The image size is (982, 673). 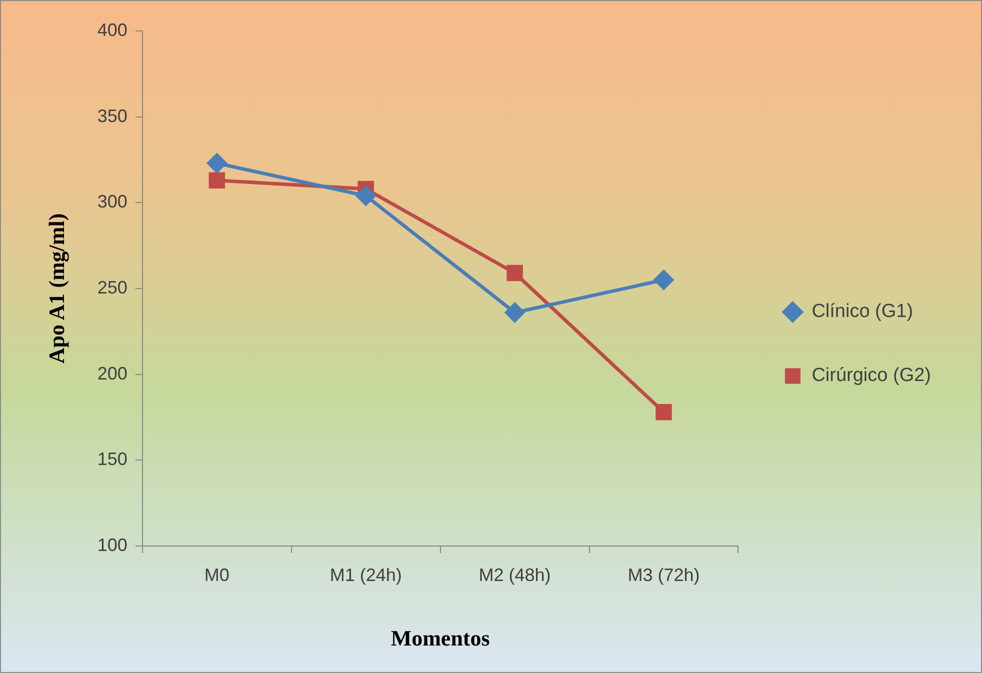 What do you see at coordinates (440, 637) in the screenshot?
I see `x-axis-title: Momentos` at bounding box center [440, 637].